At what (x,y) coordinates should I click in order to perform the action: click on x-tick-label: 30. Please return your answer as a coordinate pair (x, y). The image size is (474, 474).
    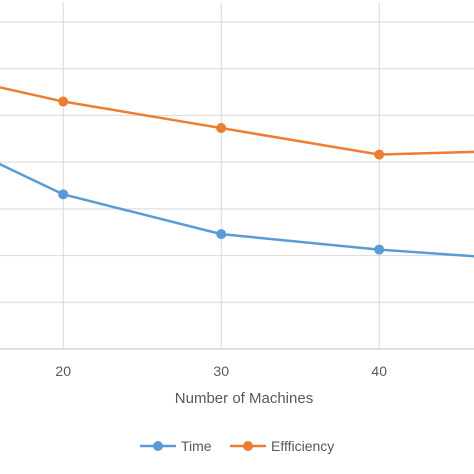
    Looking at the image, I should click on (221, 371).